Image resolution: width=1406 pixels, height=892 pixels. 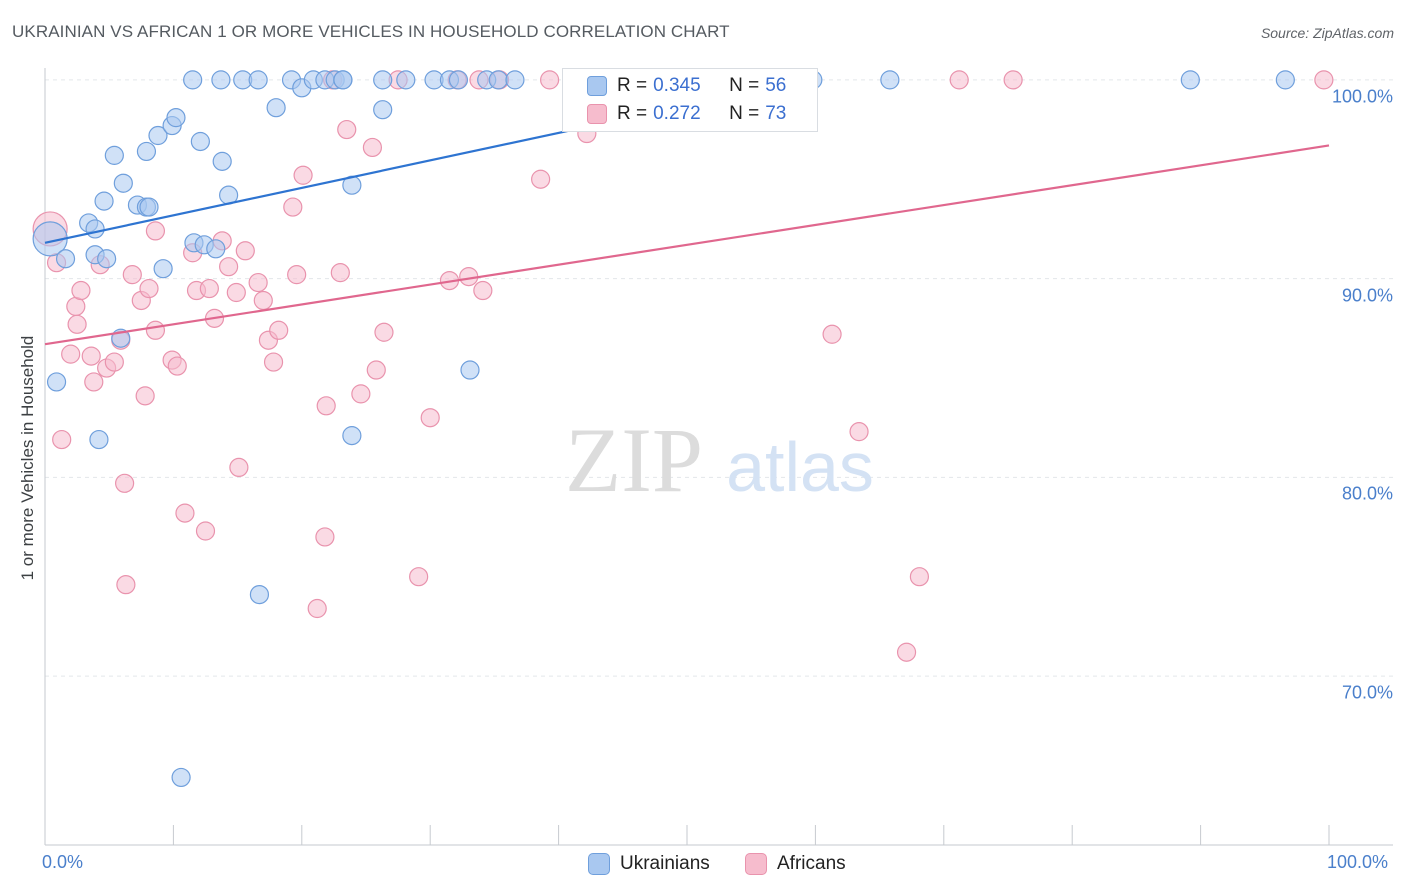 What do you see at coordinates (719, 460) in the screenshot?
I see `watermark: ZIP atlas` at bounding box center [719, 460].